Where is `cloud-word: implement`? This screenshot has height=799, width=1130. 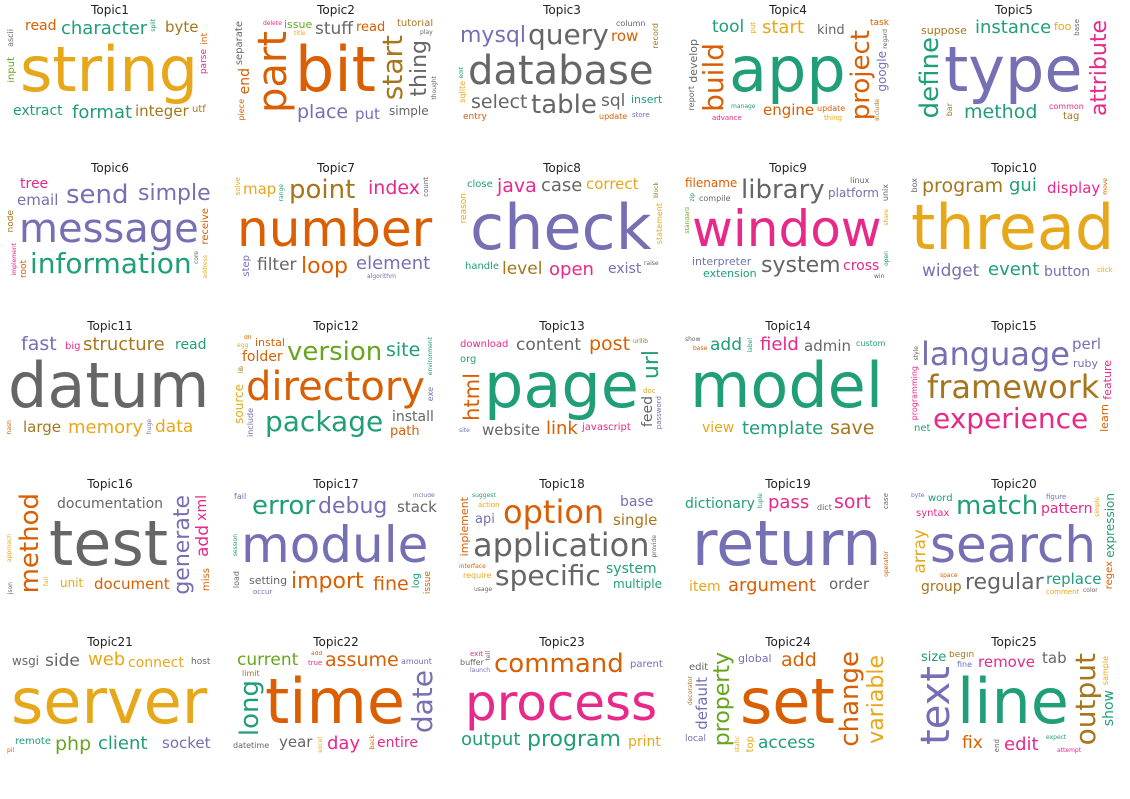
cloud-word: implement is located at coordinates (14, 259).